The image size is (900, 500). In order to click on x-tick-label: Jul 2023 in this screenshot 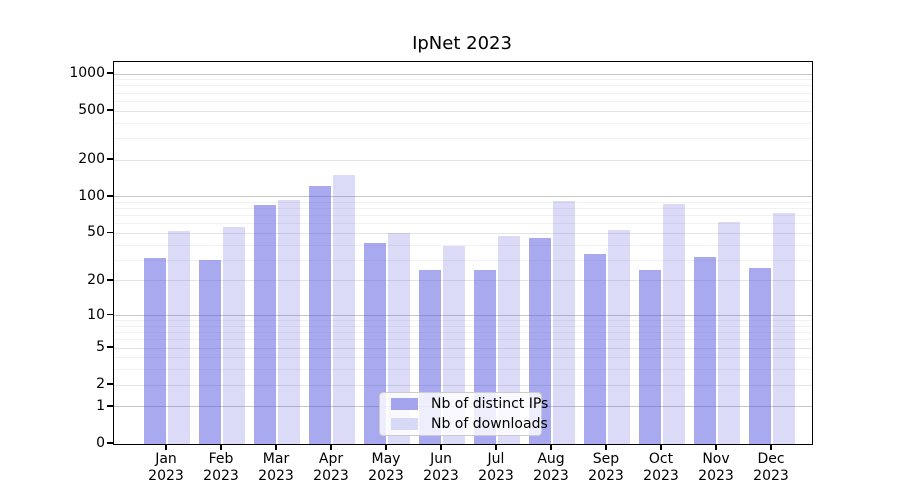, I will do `click(496, 467)`.